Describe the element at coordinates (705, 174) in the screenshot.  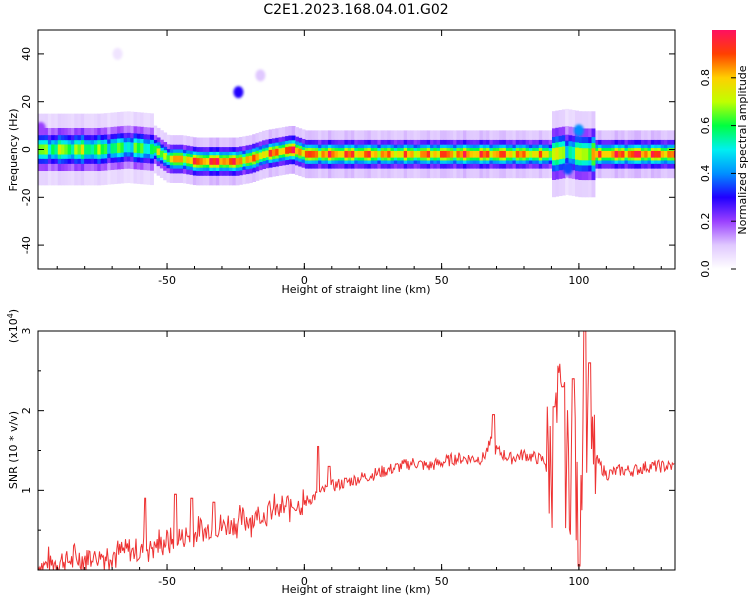
I see `colorbar-tick-label: 0.4` at that location.